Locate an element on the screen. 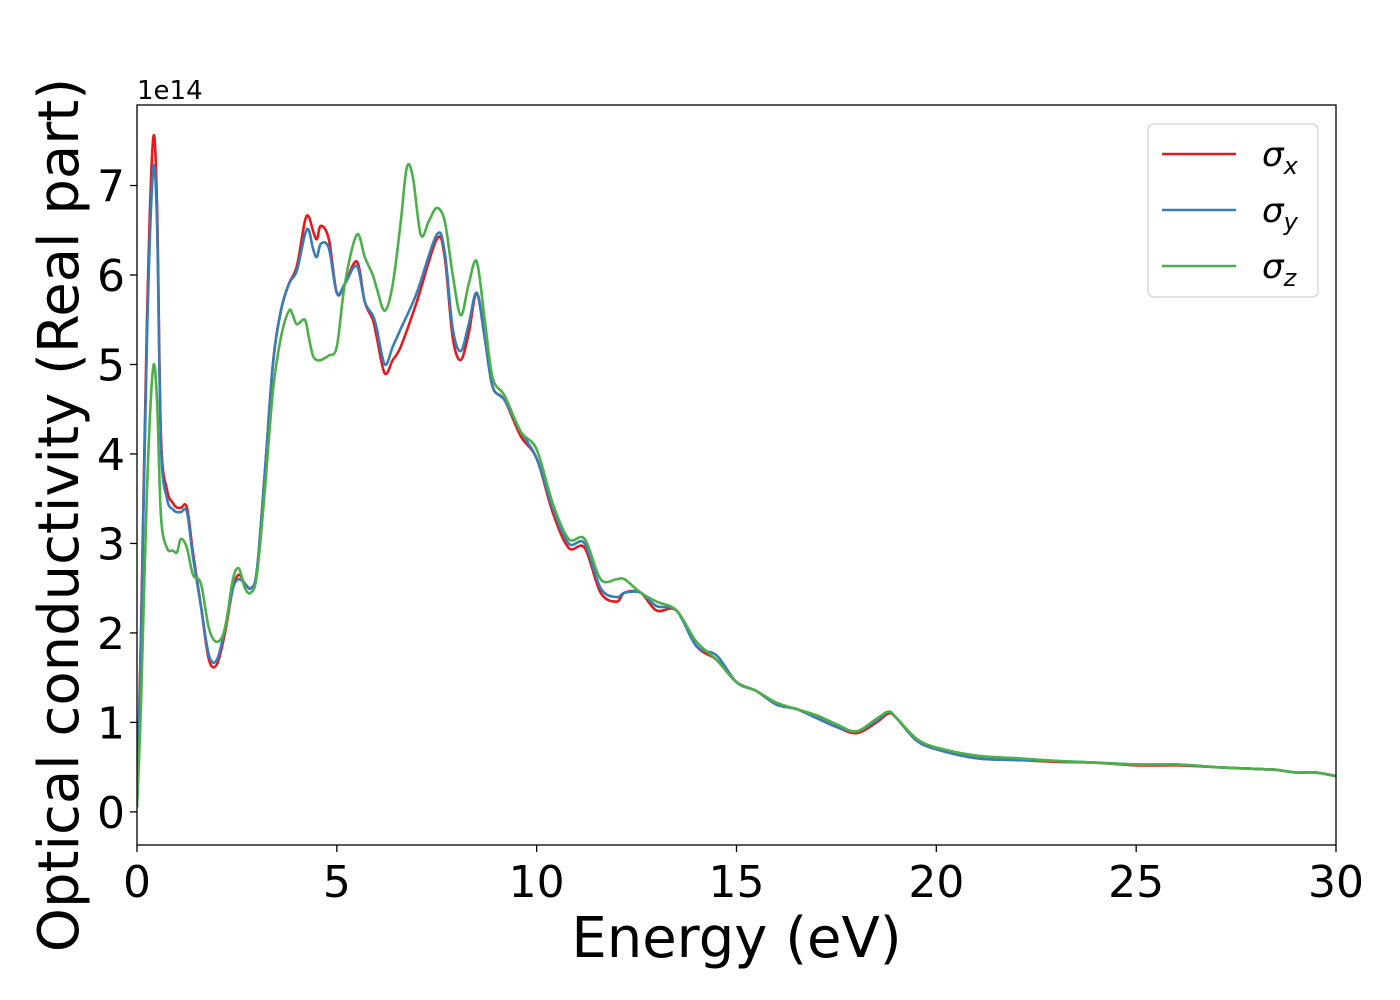 The image size is (1400, 1000). x-axis-title: Energy (eV) is located at coordinates (736, 938).